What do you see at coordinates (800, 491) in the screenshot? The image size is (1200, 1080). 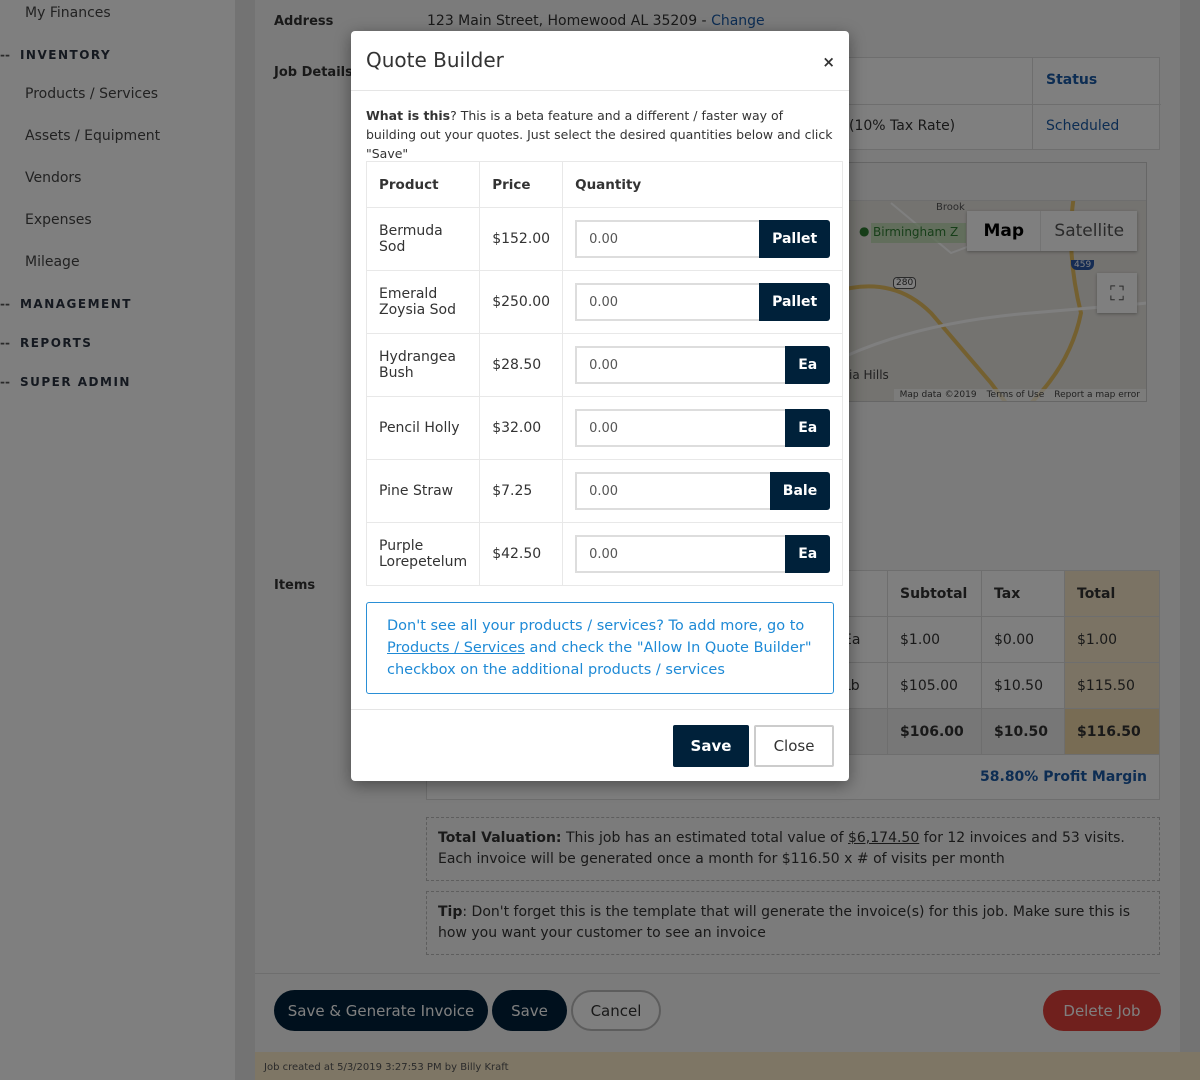 I see `unit-label: Bale` at bounding box center [800, 491].